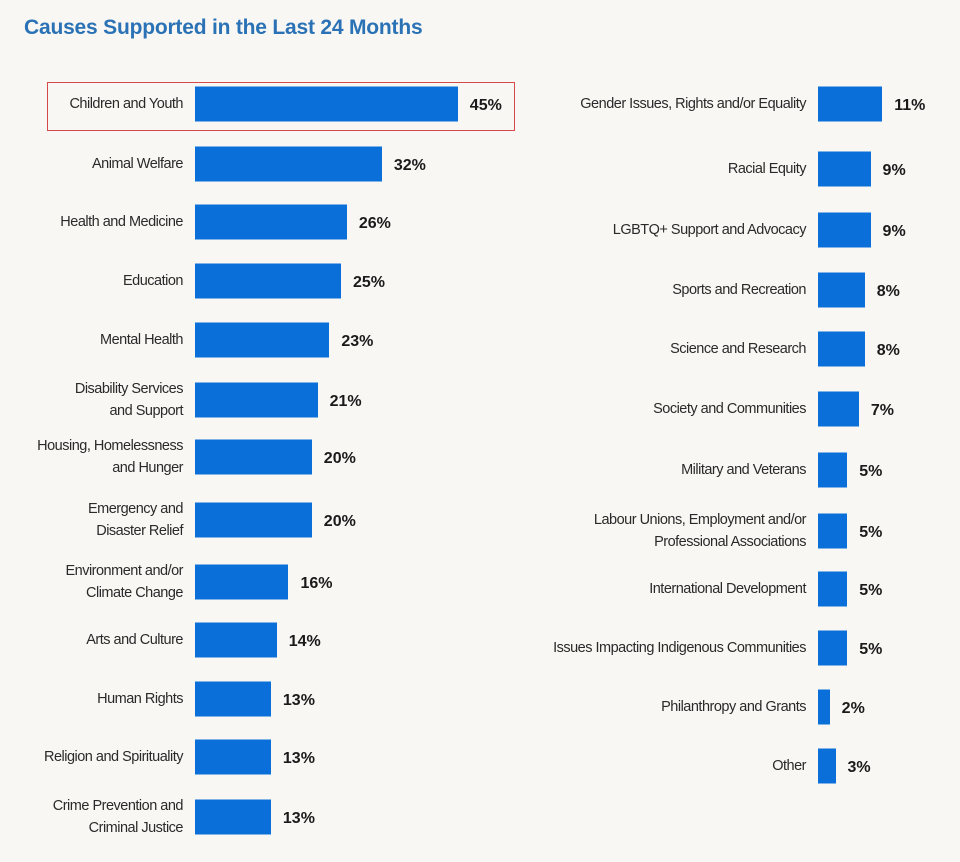 The height and width of the screenshot is (862, 960). I want to click on chart-title: Causes Supported in the Last 24 Months, so click(223, 27).